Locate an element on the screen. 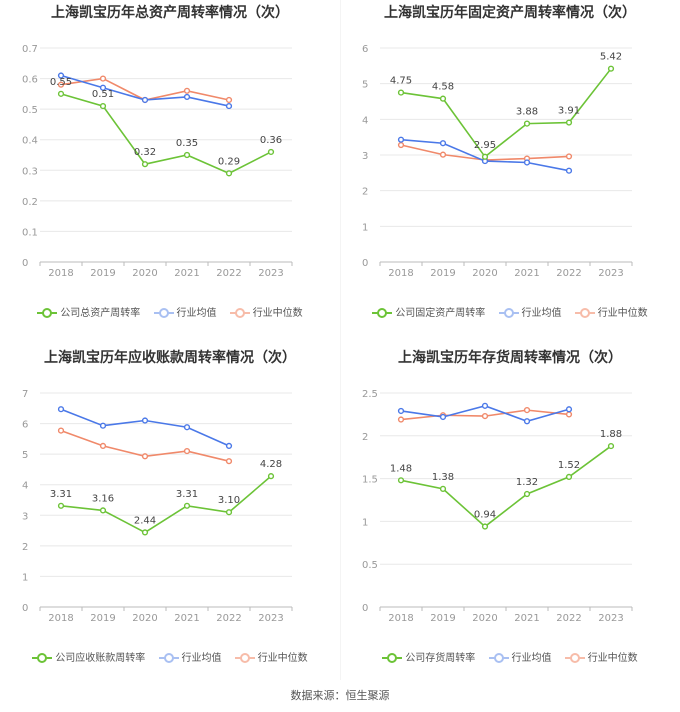 The width and height of the screenshot is (680, 712). data-label: 0.35 is located at coordinates (187, 143).